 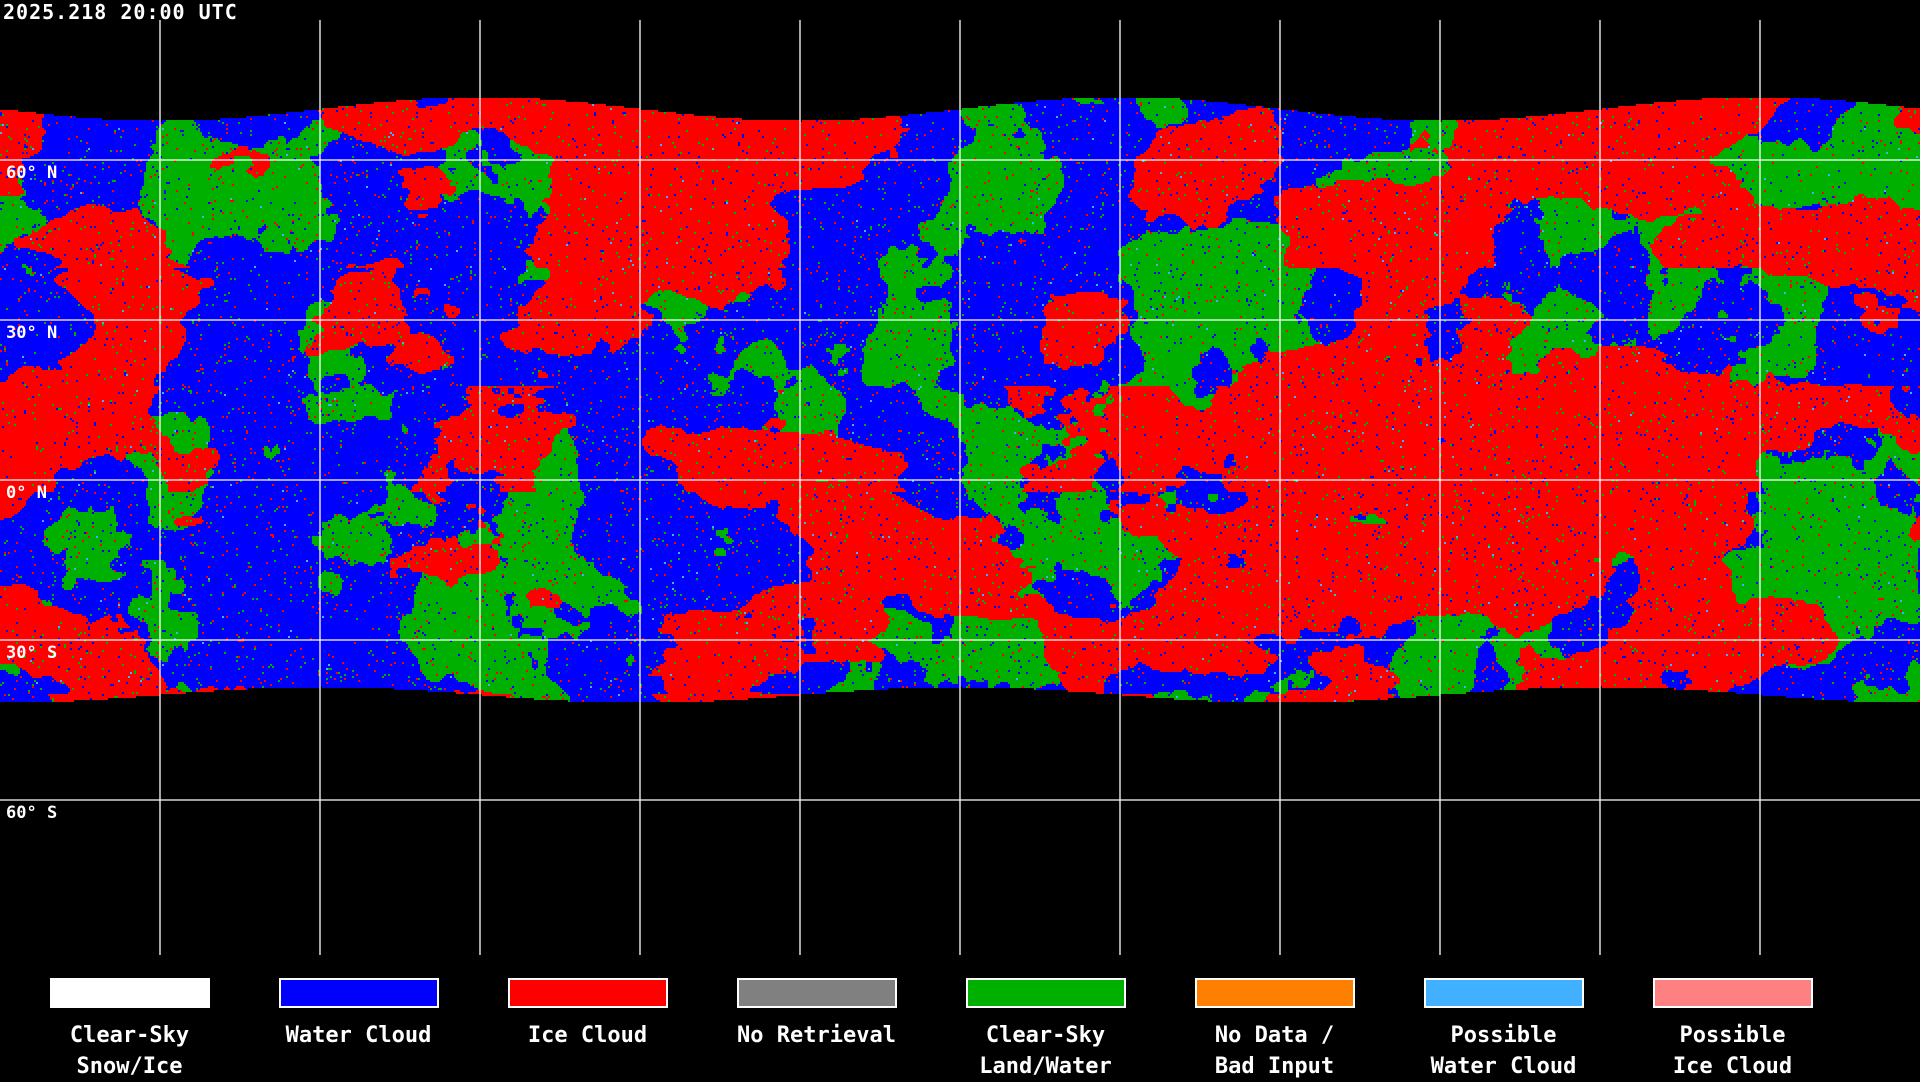 I want to click on timestamp: 2025.218 20:00 UTC, so click(x=120, y=12).